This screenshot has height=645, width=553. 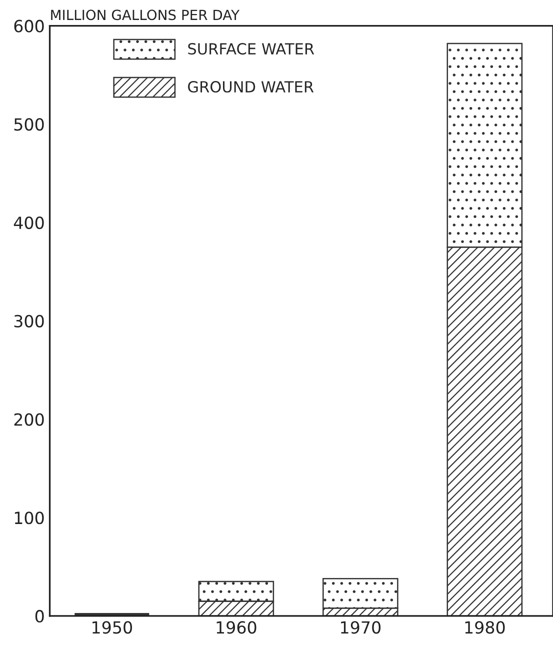 What do you see at coordinates (251, 86) in the screenshot?
I see `legend-label: GROUND WATER` at bounding box center [251, 86].